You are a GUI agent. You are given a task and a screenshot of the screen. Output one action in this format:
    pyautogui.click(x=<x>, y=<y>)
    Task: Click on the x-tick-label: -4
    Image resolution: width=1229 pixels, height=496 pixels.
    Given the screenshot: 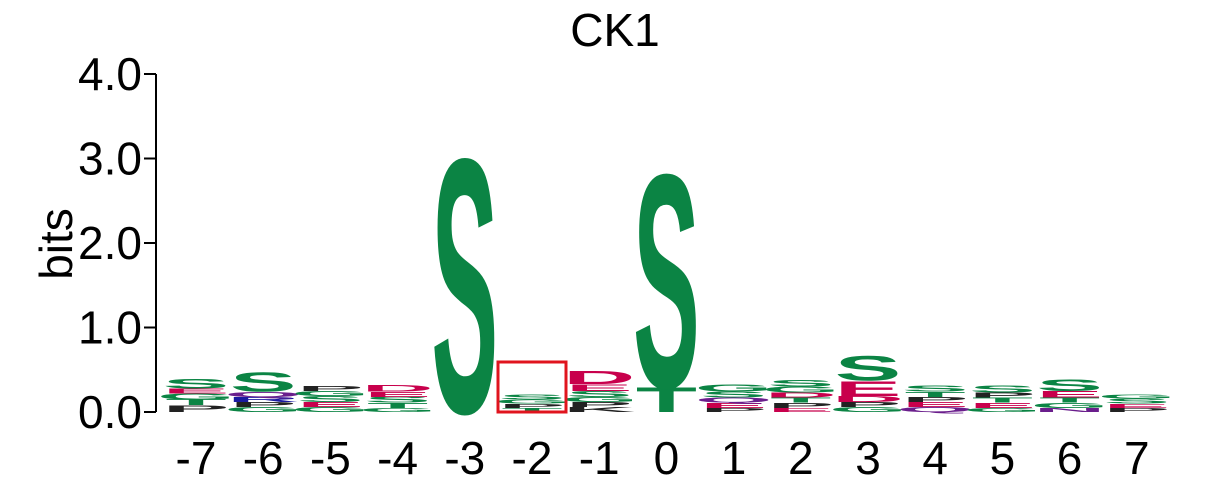 What is the action you would take?
    pyautogui.click(x=397, y=458)
    